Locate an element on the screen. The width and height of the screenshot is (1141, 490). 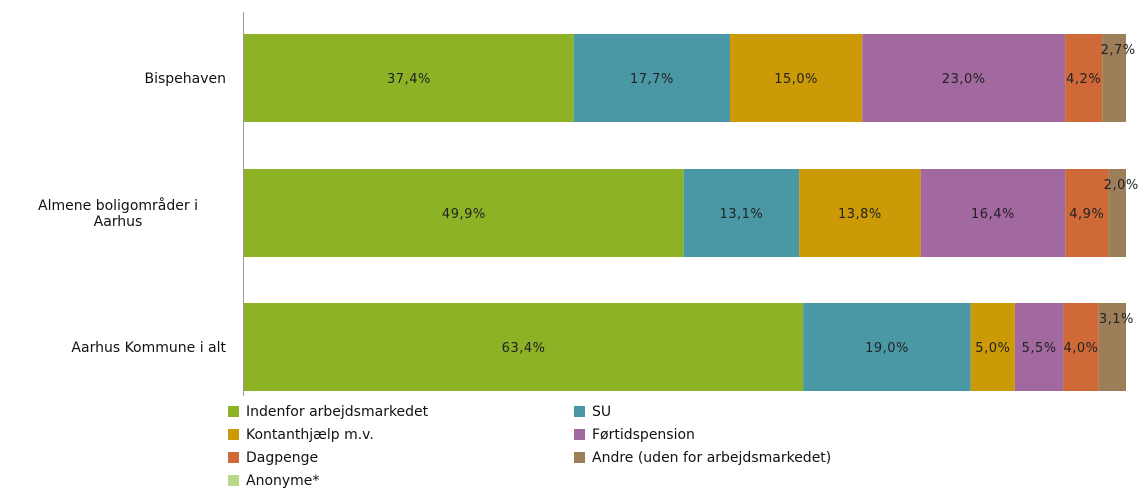
data-label: 4,0% is located at coordinates (1081, 348).